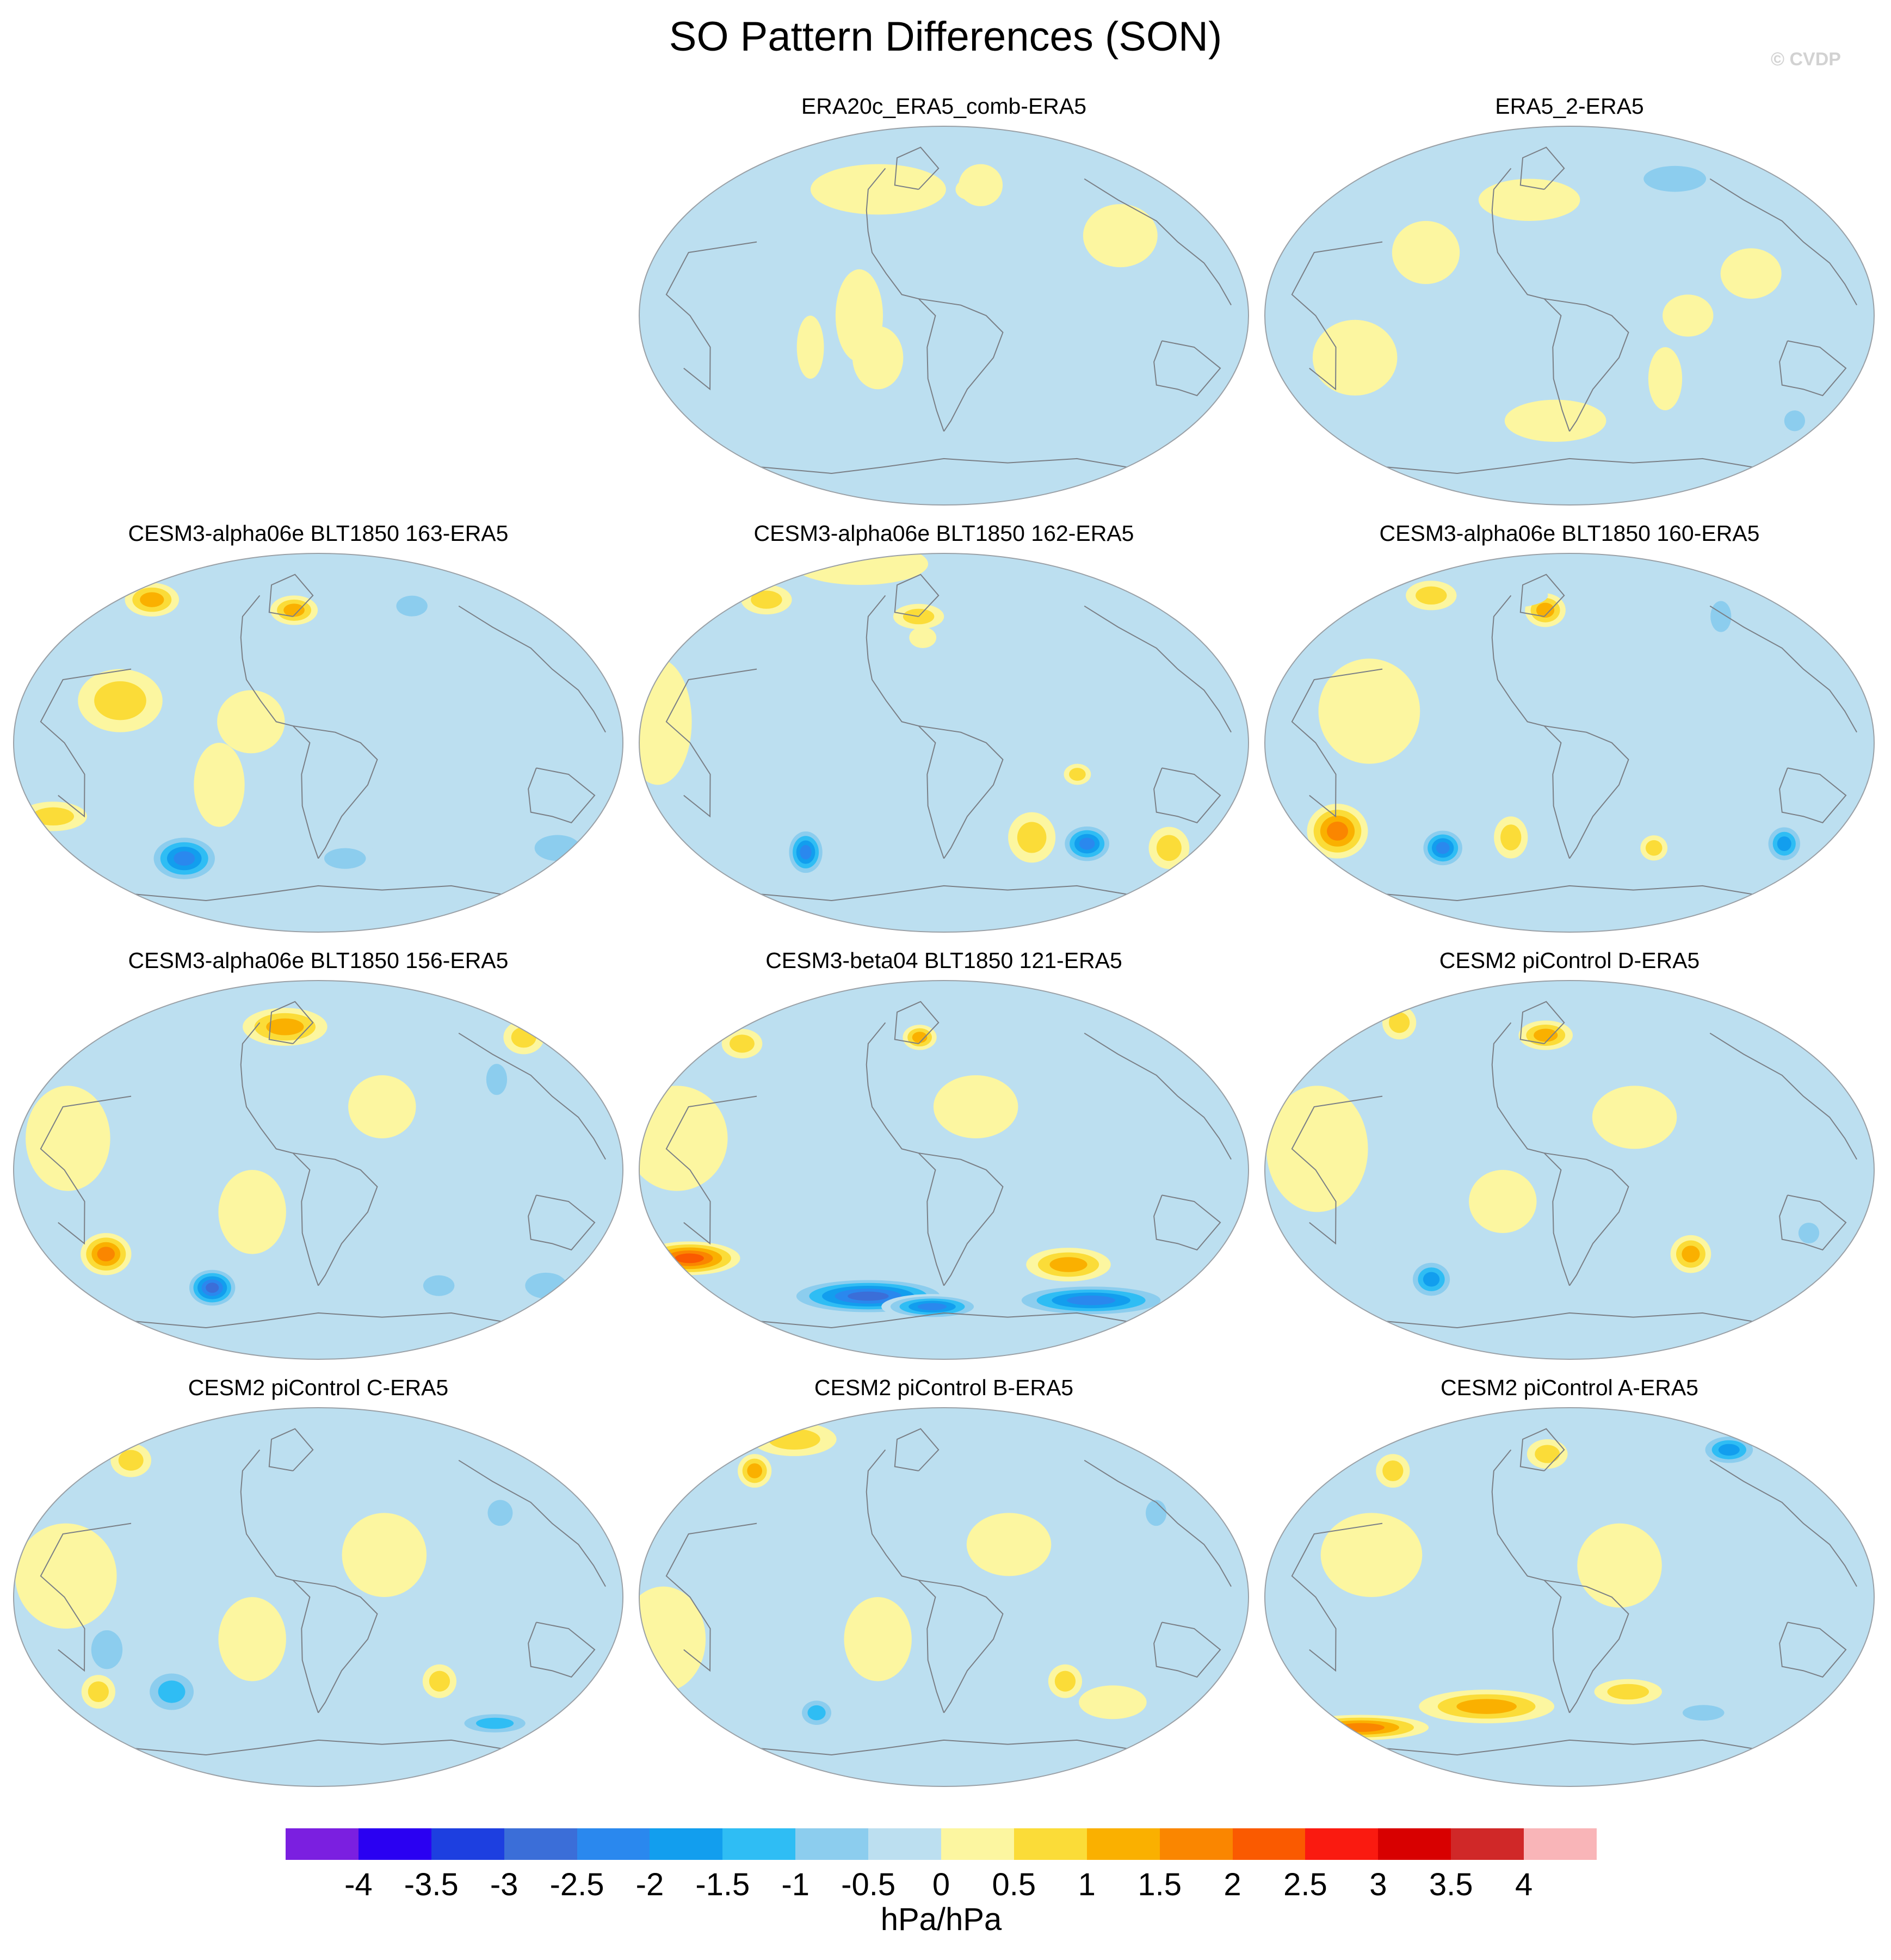 Image resolution: width=1891 pixels, height=1960 pixels. What do you see at coordinates (318, 533) in the screenshot?
I see `panel-title: CESM3-alpha06e BLT1850 163-ERA5` at bounding box center [318, 533].